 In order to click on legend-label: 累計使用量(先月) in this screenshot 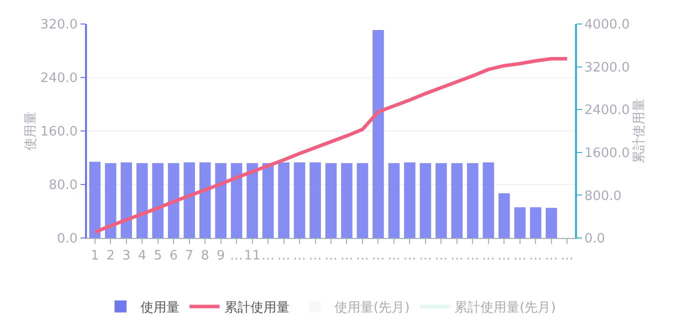, I will do `click(505, 308)`.